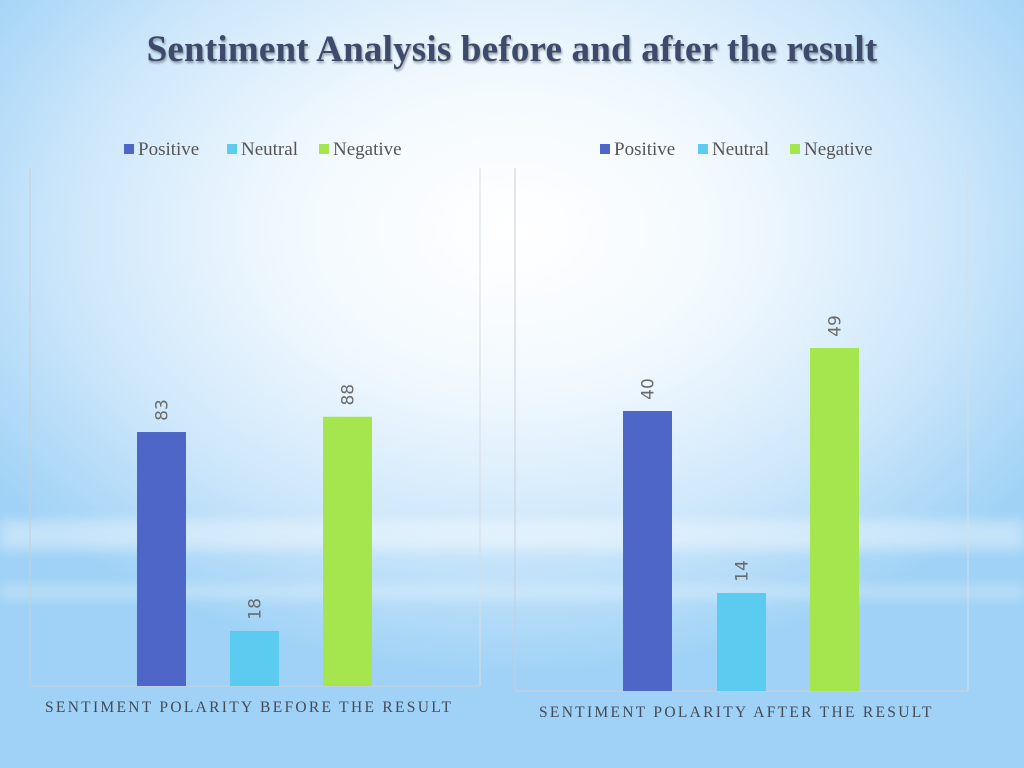 The height and width of the screenshot is (768, 1024). Describe the element at coordinates (249, 707) in the screenshot. I see `x-axis-title: SENTIMENT POLARITY BEFORE THE RESULT` at that location.